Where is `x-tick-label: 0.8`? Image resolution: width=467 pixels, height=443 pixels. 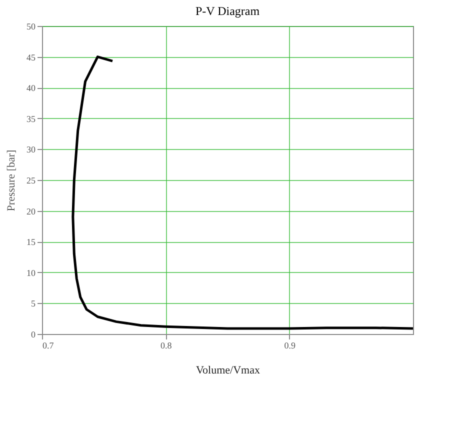 x-tick-label: 0.8 is located at coordinates (166, 345).